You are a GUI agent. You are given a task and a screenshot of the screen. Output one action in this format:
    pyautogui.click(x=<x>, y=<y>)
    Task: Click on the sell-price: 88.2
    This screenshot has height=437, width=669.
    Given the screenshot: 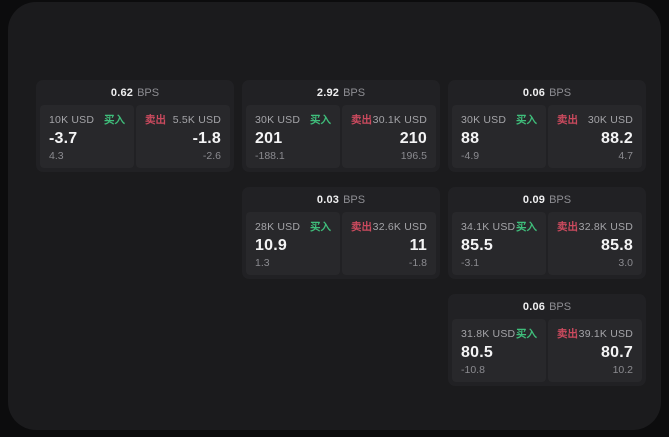 What is the action you would take?
    pyautogui.click(x=617, y=138)
    